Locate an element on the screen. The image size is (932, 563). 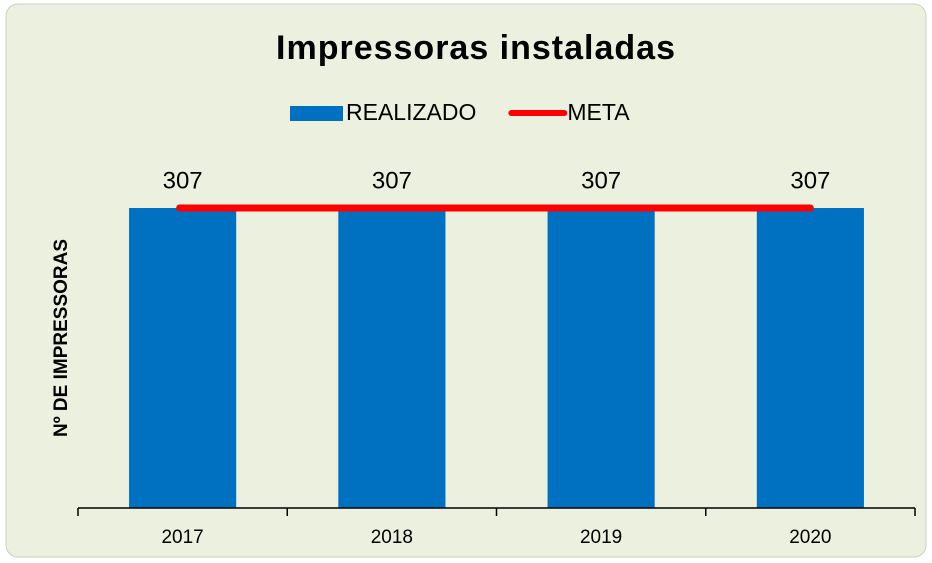
chart-title: Impressoras instaladas is located at coordinates (476, 48).